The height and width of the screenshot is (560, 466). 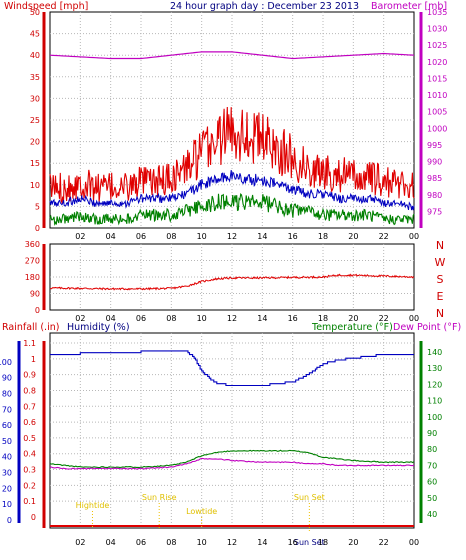 What do you see at coordinates (232, 463) in the screenshot?
I see `dew-point-line` at bounding box center [232, 463].